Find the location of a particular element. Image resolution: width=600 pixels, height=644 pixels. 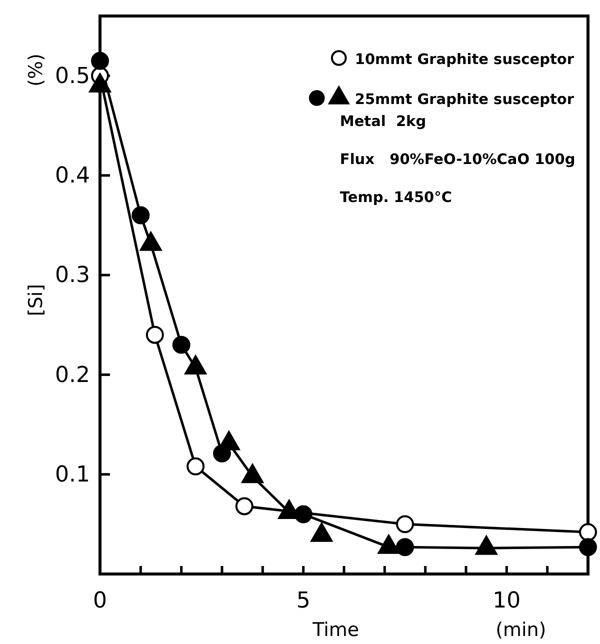

x-tick-label: 0 is located at coordinates (100, 601).